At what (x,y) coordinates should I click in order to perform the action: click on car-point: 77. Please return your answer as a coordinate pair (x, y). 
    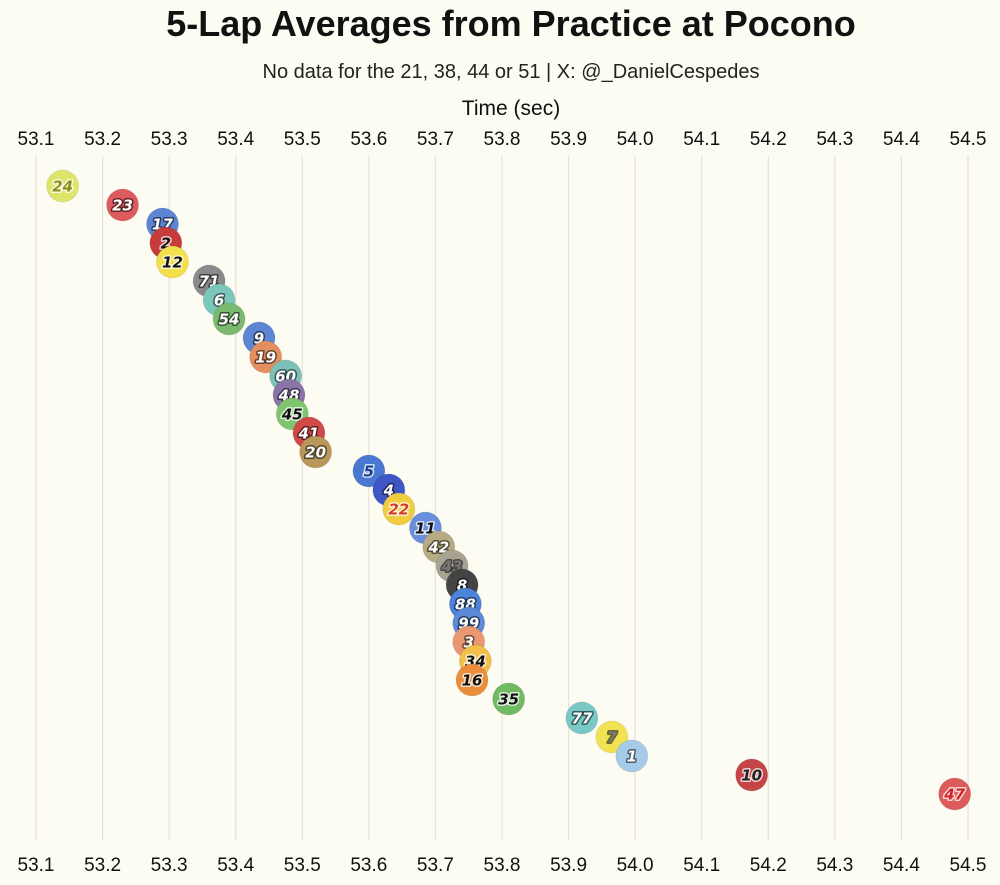
    Looking at the image, I should click on (582, 718).